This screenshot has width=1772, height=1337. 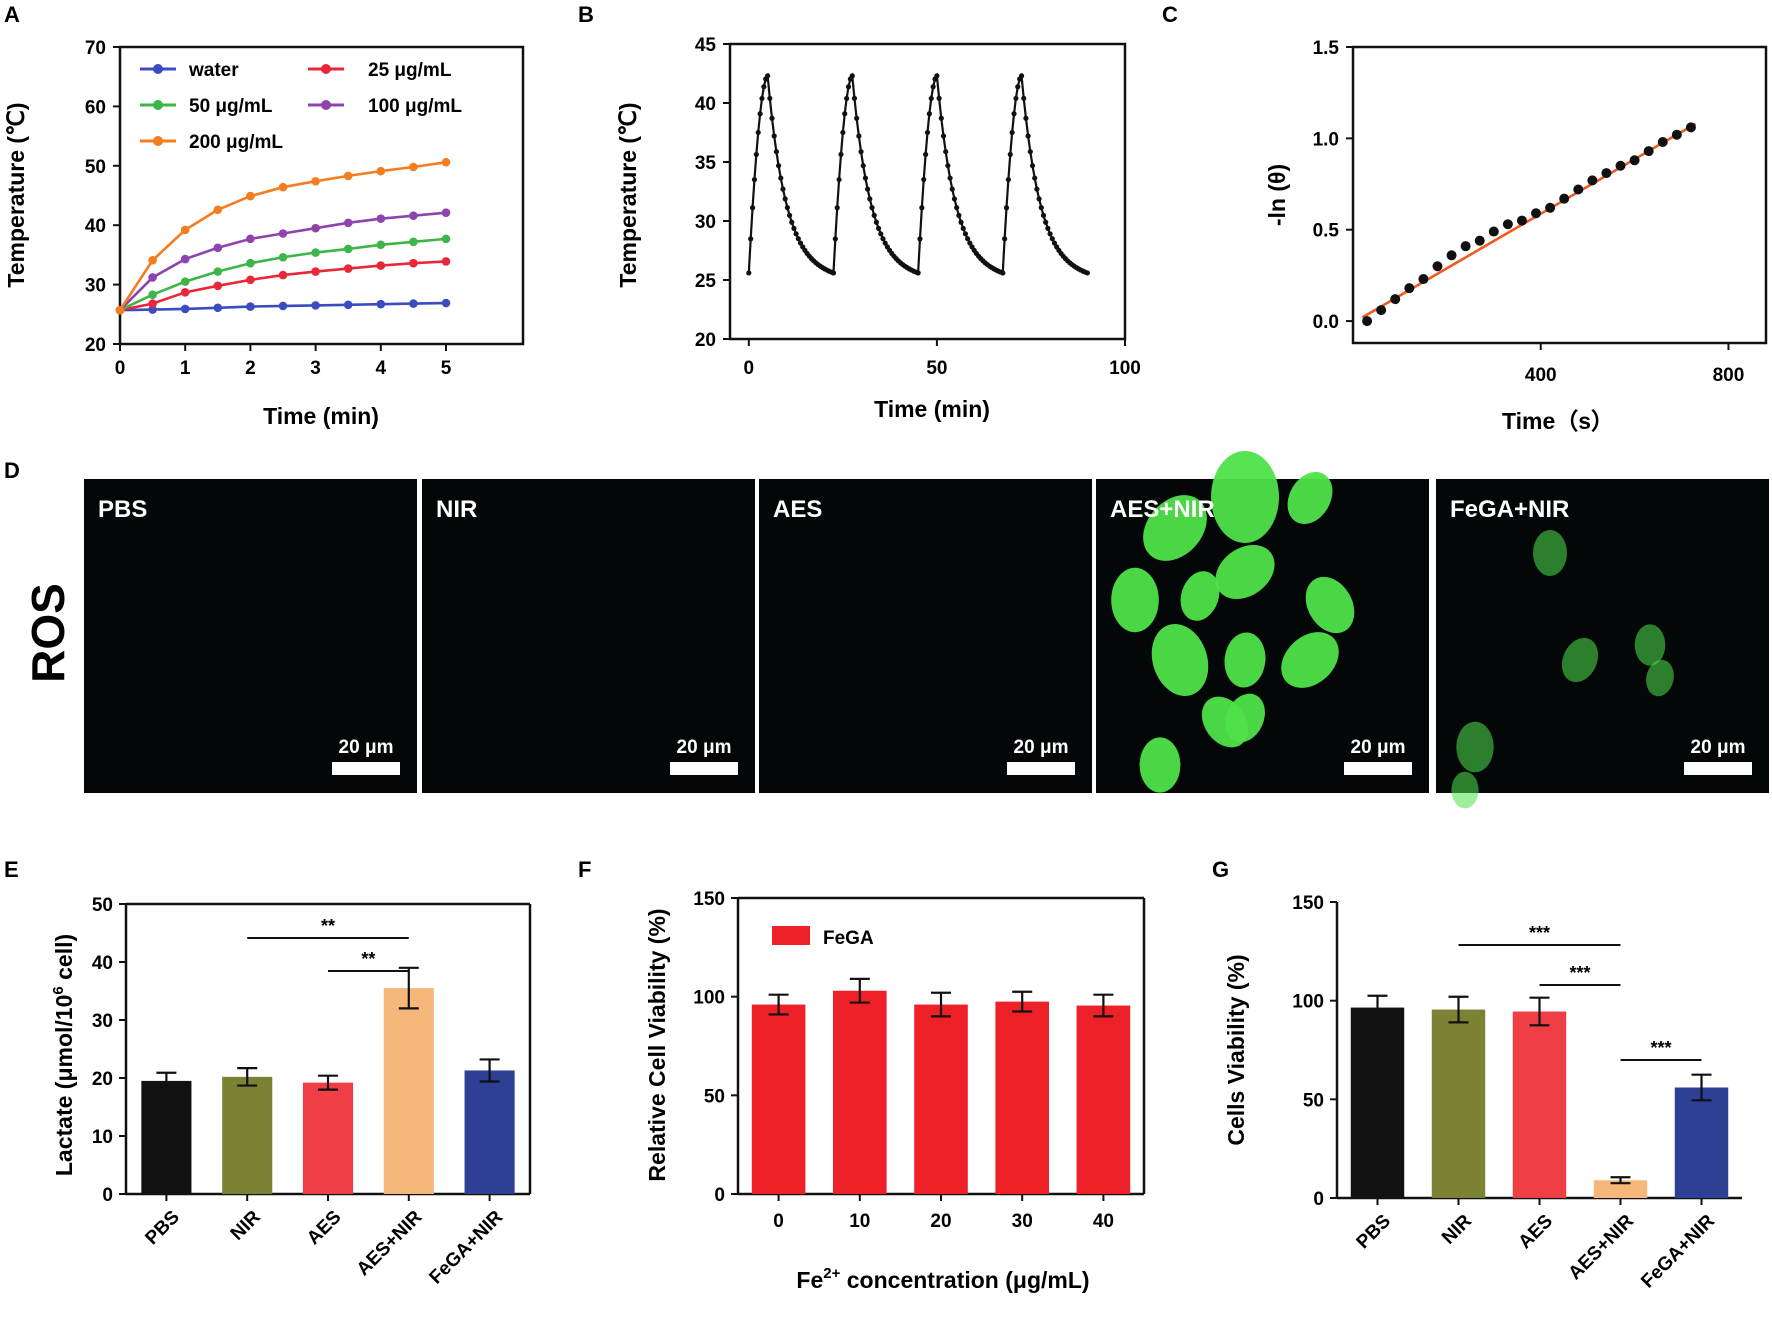 What do you see at coordinates (791, 935) in the screenshot?
I see `panel-f-legend-swatch` at bounding box center [791, 935].